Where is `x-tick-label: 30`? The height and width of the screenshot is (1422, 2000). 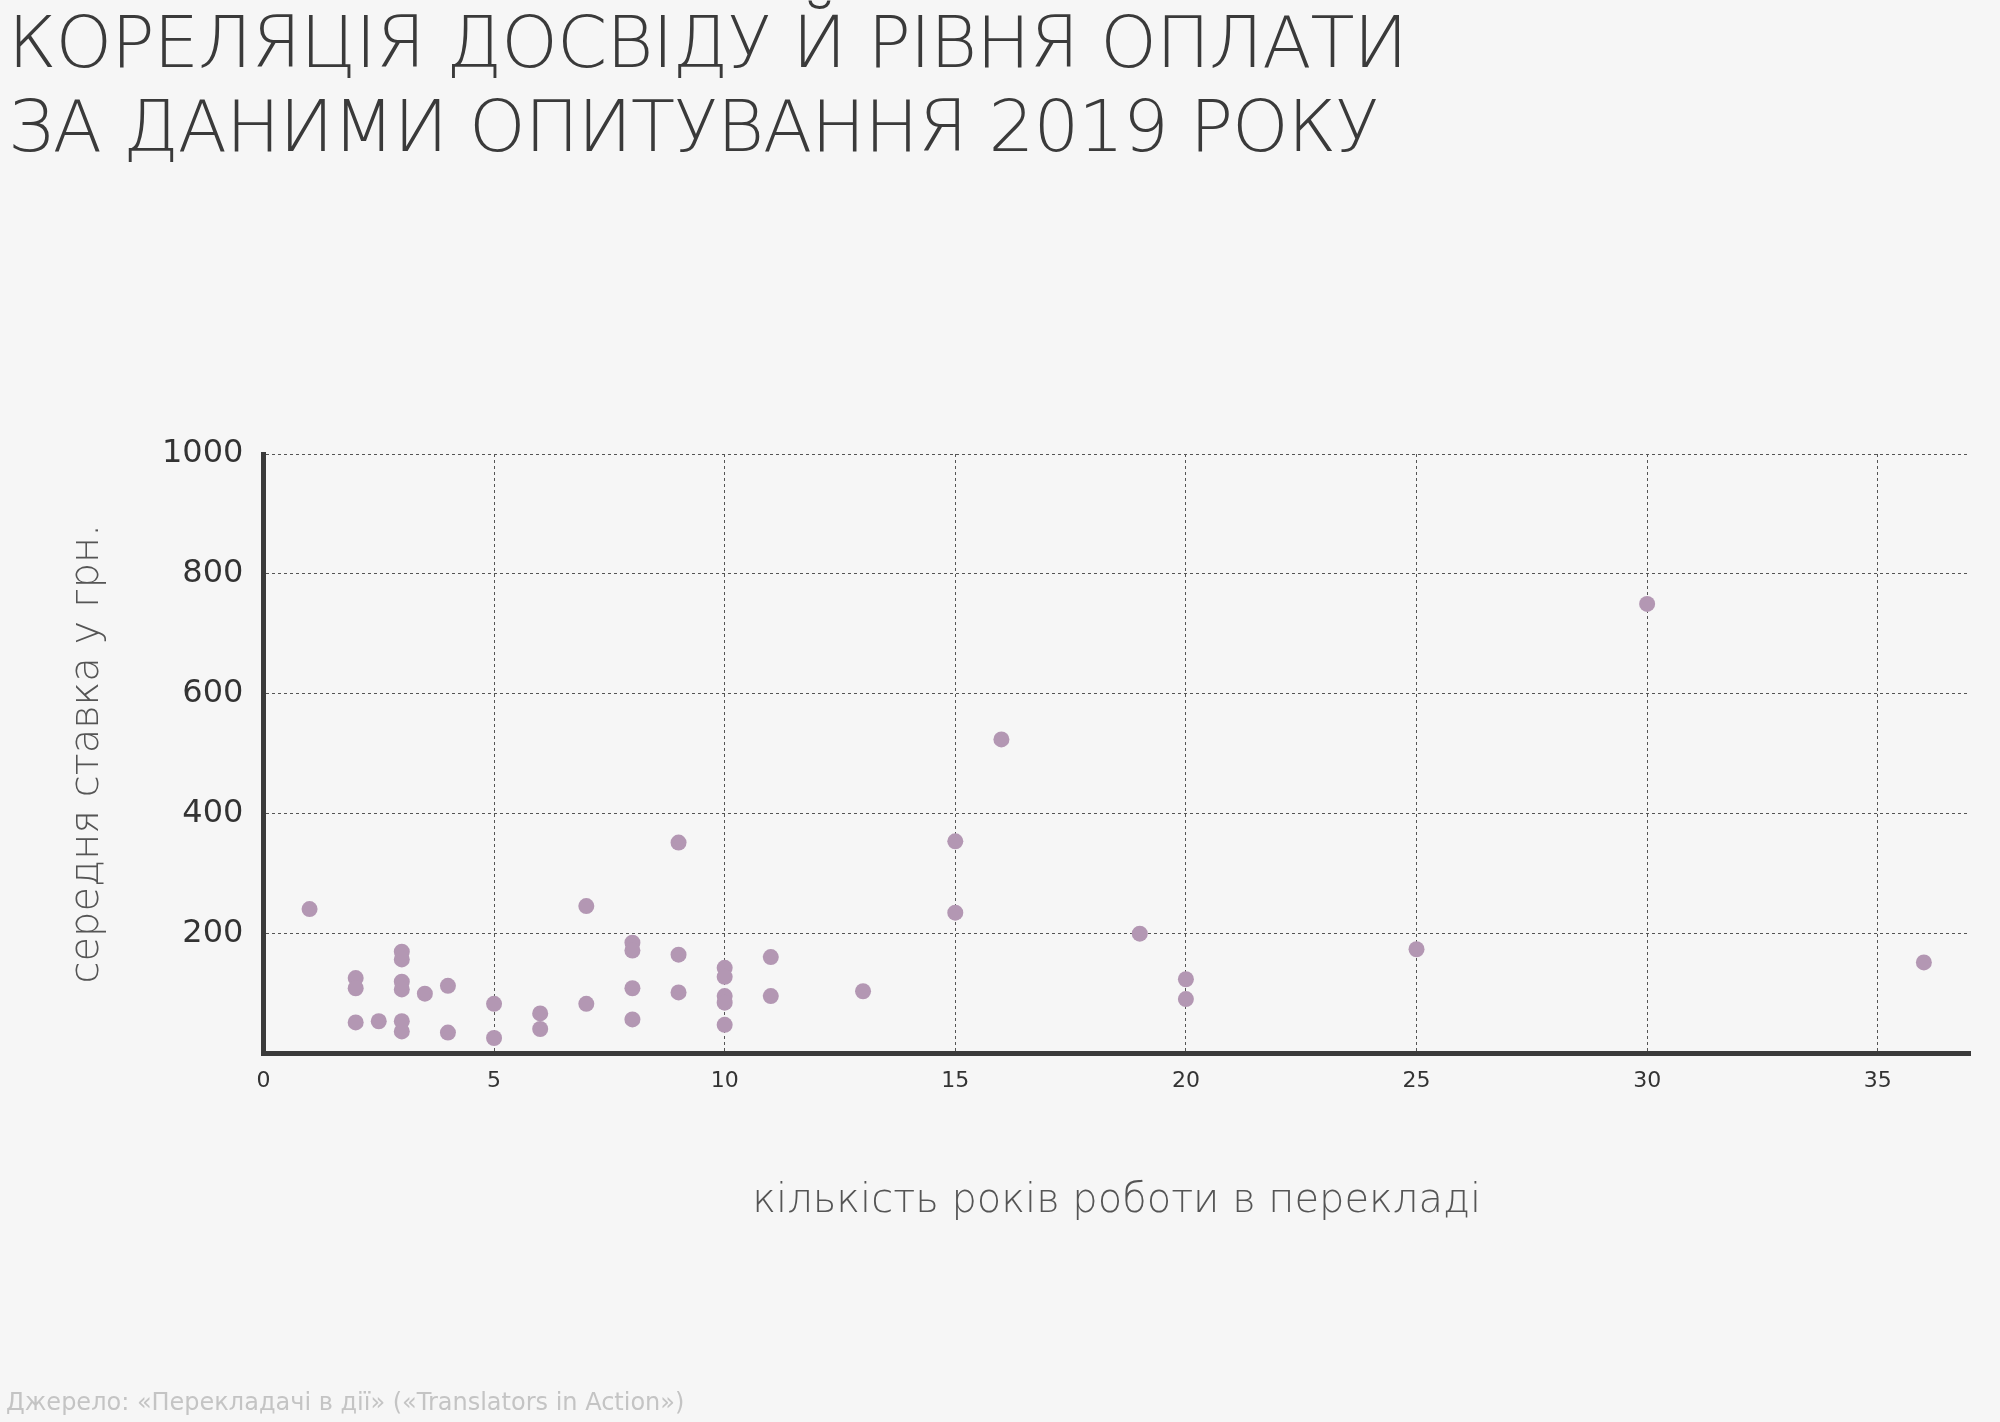 x-tick-label: 30 is located at coordinates (1647, 1079).